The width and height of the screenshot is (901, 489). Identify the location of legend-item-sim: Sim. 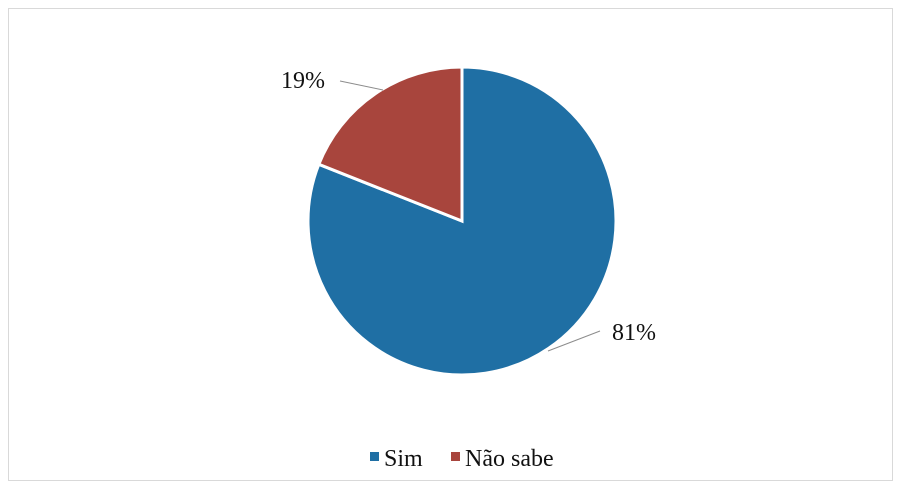
(396, 459).